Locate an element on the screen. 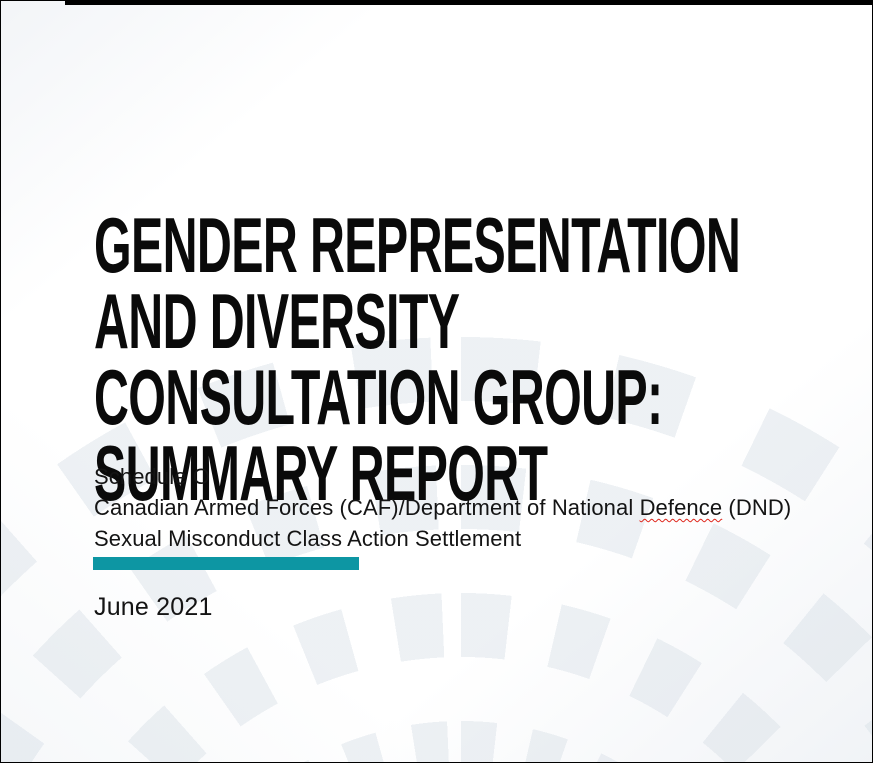 The image size is (873, 763). report-date: June 2021 is located at coordinates (153, 607).